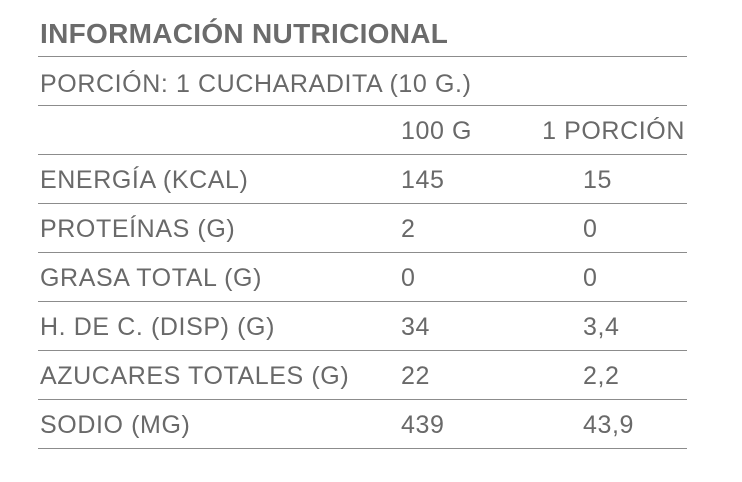  What do you see at coordinates (195, 376) in the screenshot?
I see `nutrient-label: AZUCARES TOTALES (G)` at bounding box center [195, 376].